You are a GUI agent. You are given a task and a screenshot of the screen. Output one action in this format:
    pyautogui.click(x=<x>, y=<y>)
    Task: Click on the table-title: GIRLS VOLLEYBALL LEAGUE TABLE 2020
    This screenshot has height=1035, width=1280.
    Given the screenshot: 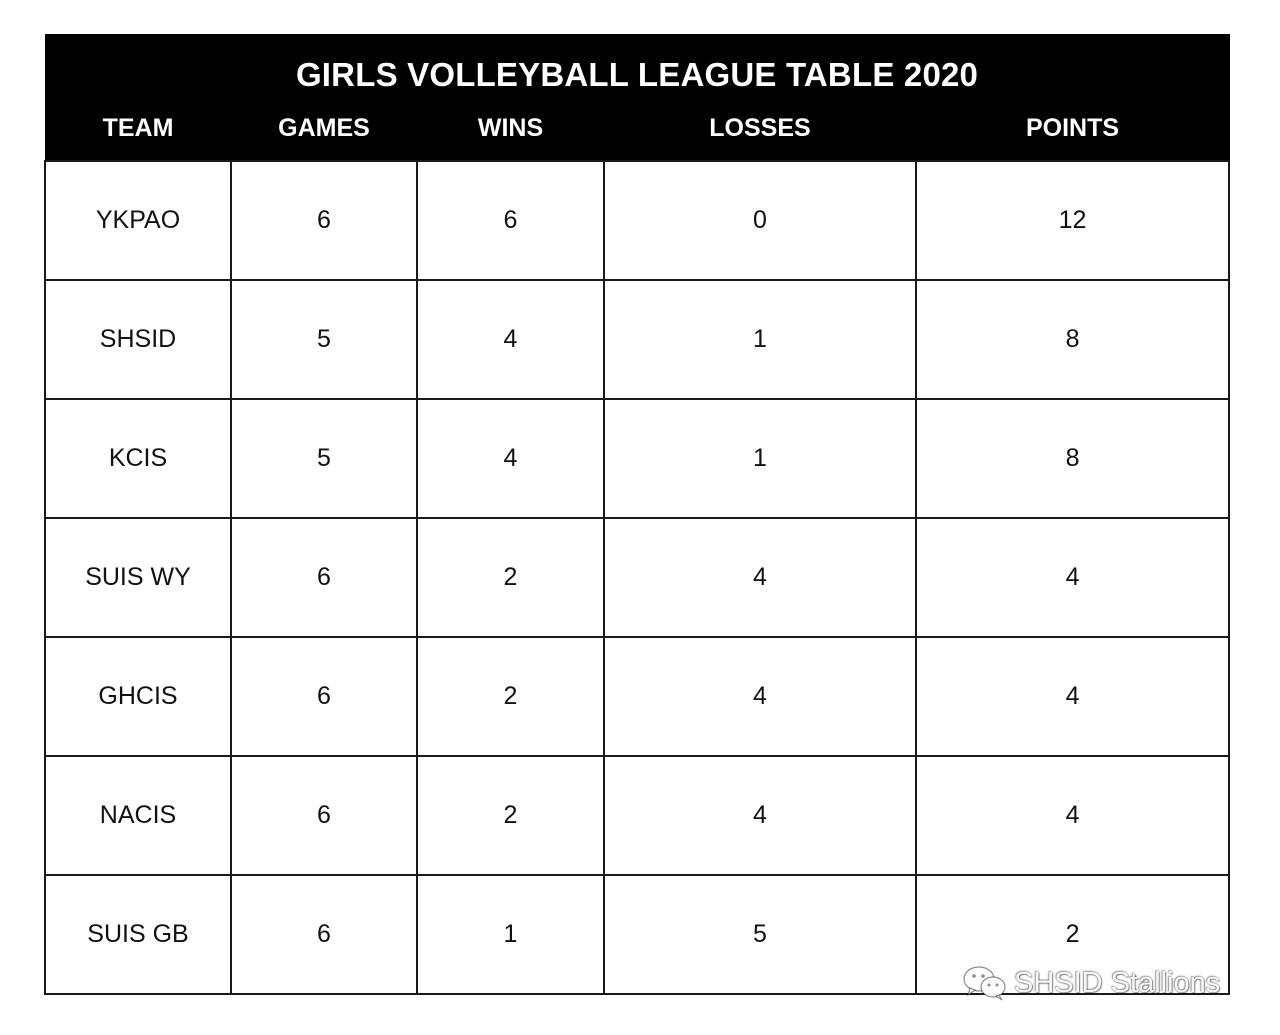 What is the action you would take?
    pyautogui.click(x=637, y=74)
    